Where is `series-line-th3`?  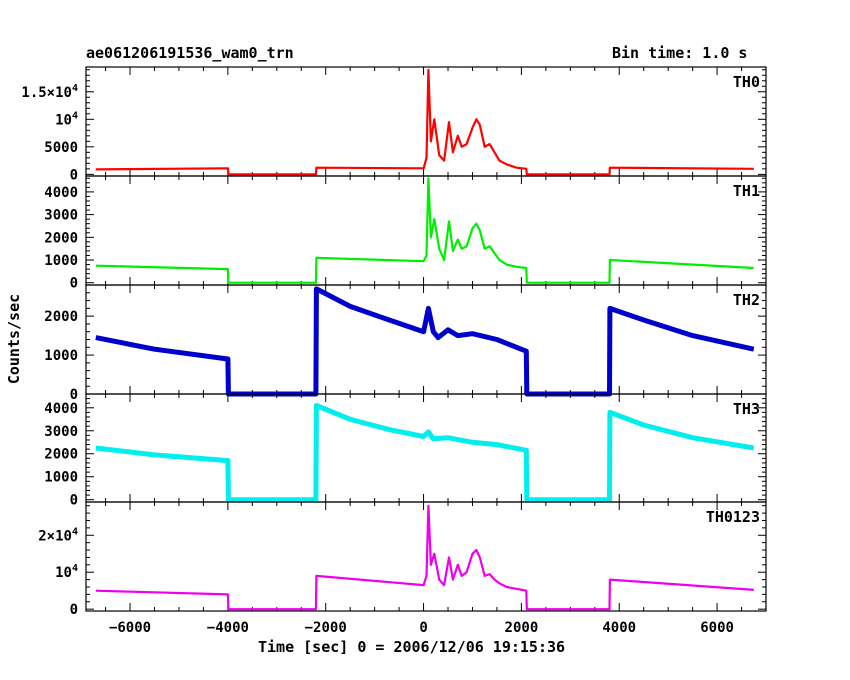
series-line-th3 is located at coordinates (425, 453).